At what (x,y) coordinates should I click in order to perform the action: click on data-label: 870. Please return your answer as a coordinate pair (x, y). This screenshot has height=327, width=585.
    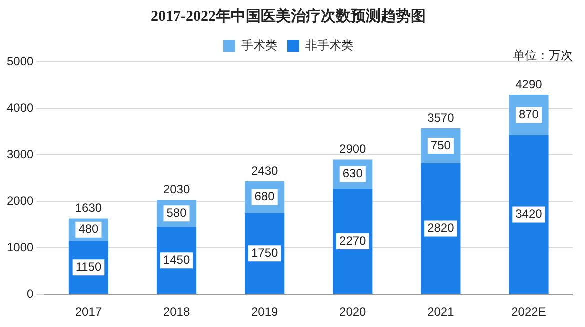
    Looking at the image, I should click on (529, 115).